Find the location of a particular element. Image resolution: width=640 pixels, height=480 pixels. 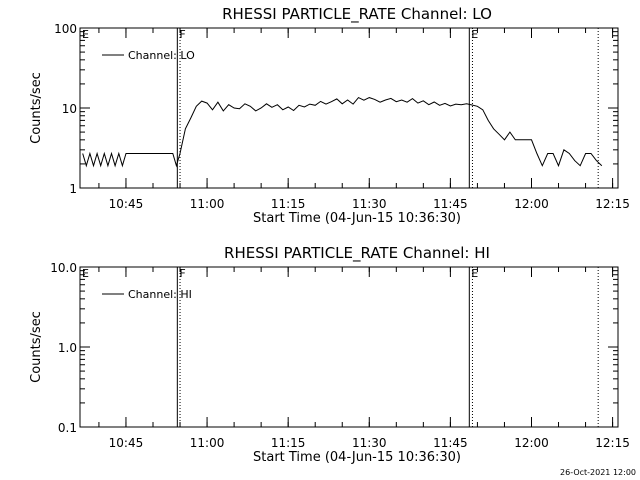

y-tick-label: 1.0 is located at coordinates (67, 348).